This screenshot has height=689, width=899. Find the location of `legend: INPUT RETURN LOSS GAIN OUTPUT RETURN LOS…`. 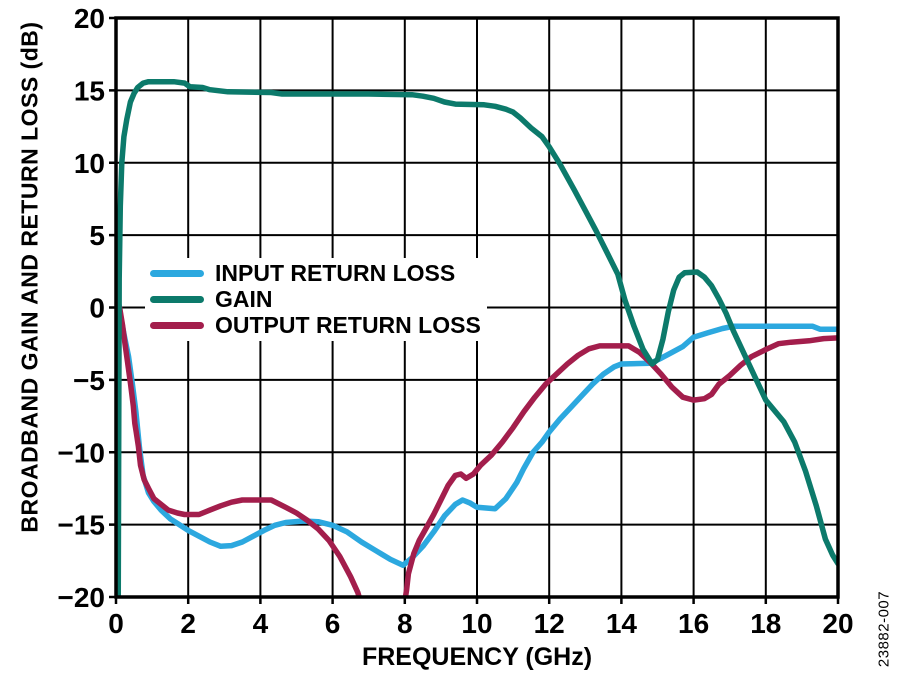

legend: INPUT RETURN LOSS GAIN OUTPUT RETURN LOS… is located at coordinates (316, 299).